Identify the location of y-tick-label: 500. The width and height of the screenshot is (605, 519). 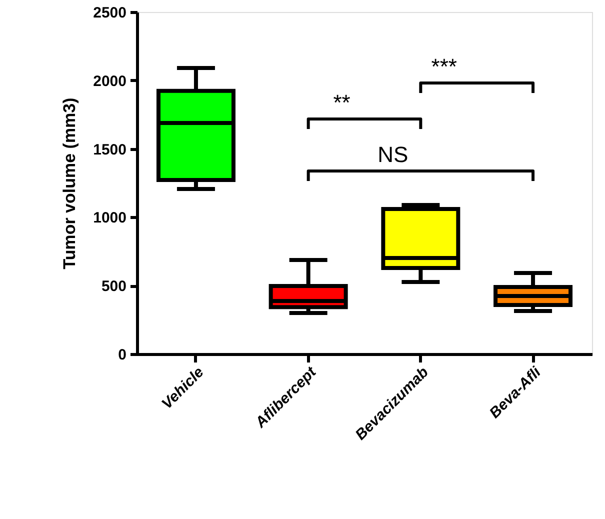
(113, 287).